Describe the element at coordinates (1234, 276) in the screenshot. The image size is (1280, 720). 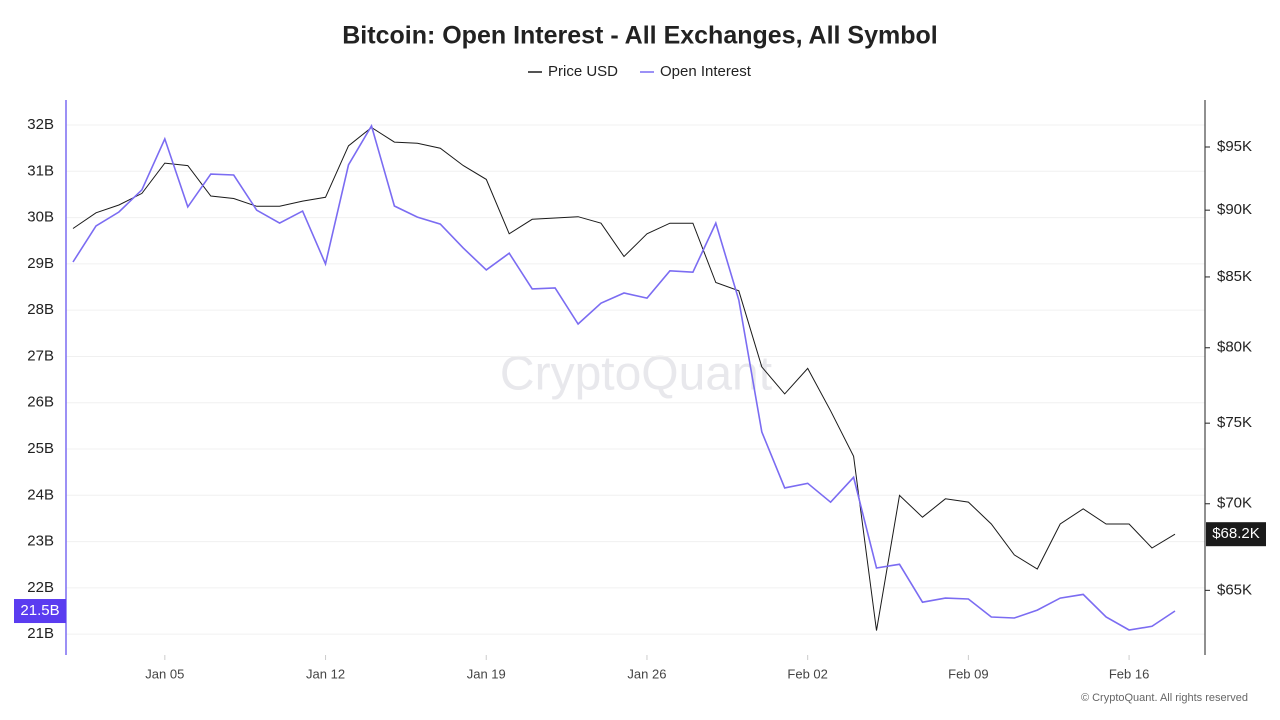
I see `y2-tick-label: $85K` at that location.